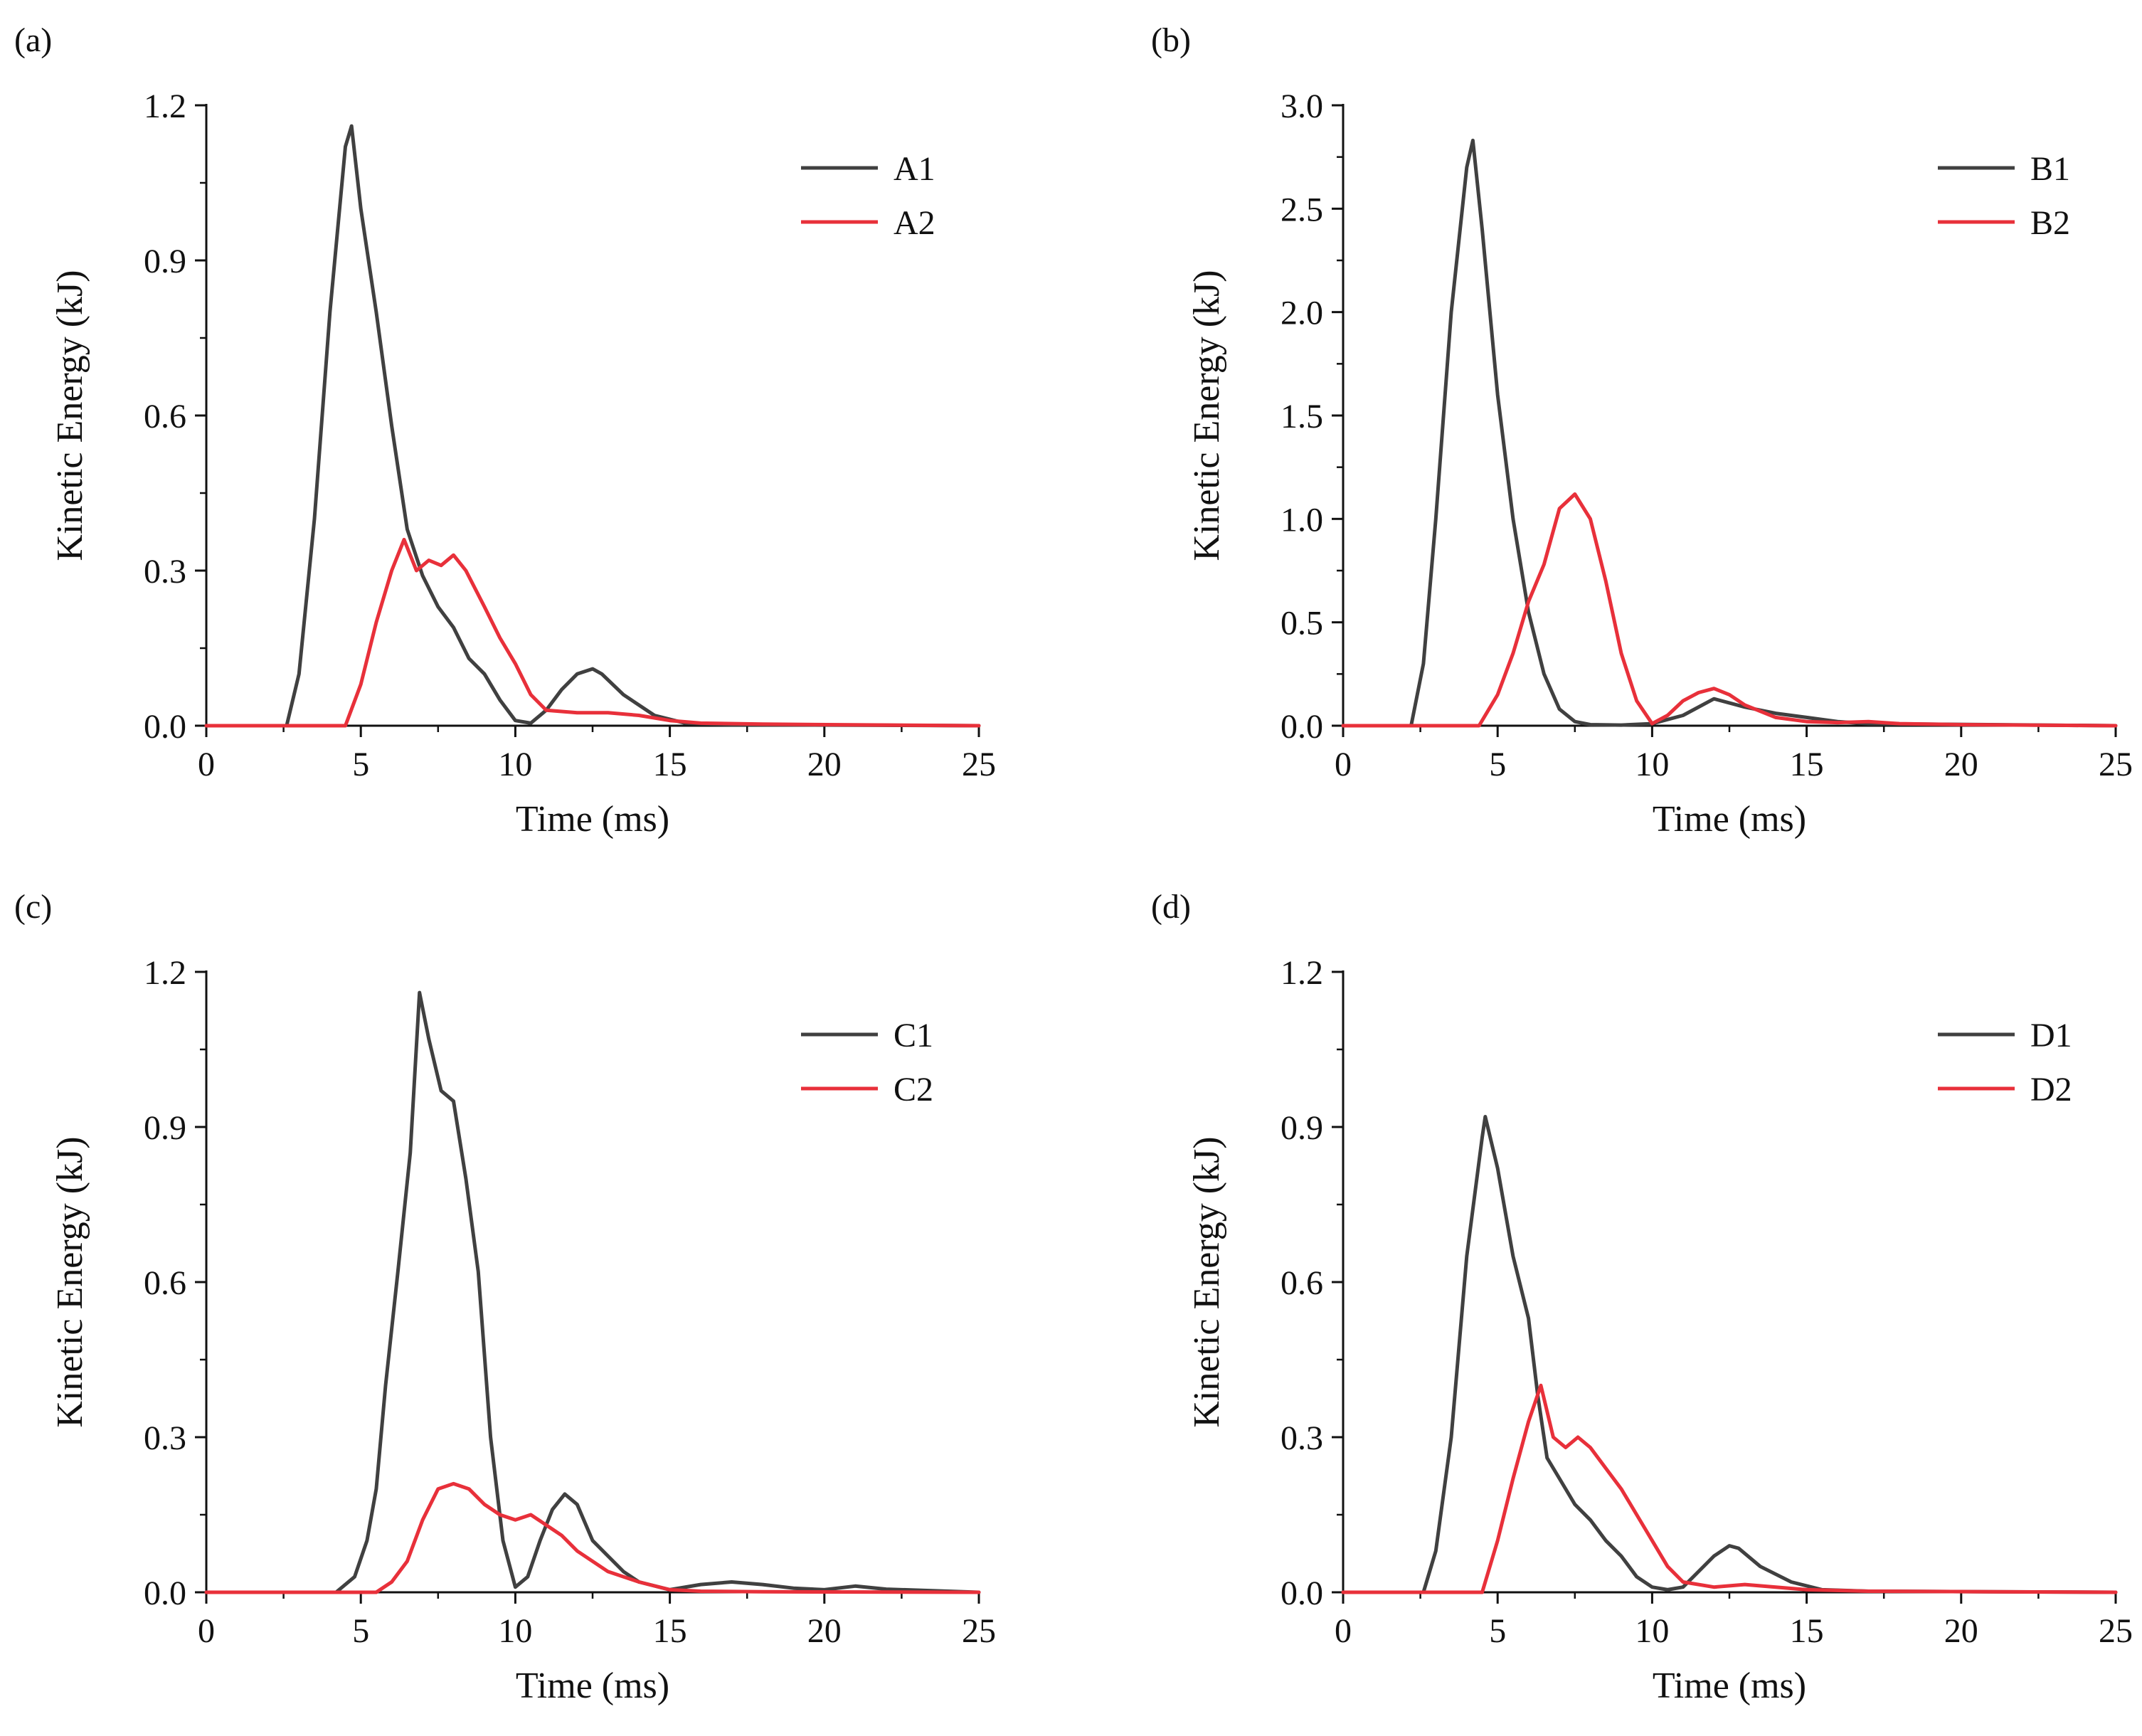 The height and width of the screenshot is (1736, 2142). What do you see at coordinates (1729, 1488) in the screenshot?
I see `series-line-d2` at bounding box center [1729, 1488].